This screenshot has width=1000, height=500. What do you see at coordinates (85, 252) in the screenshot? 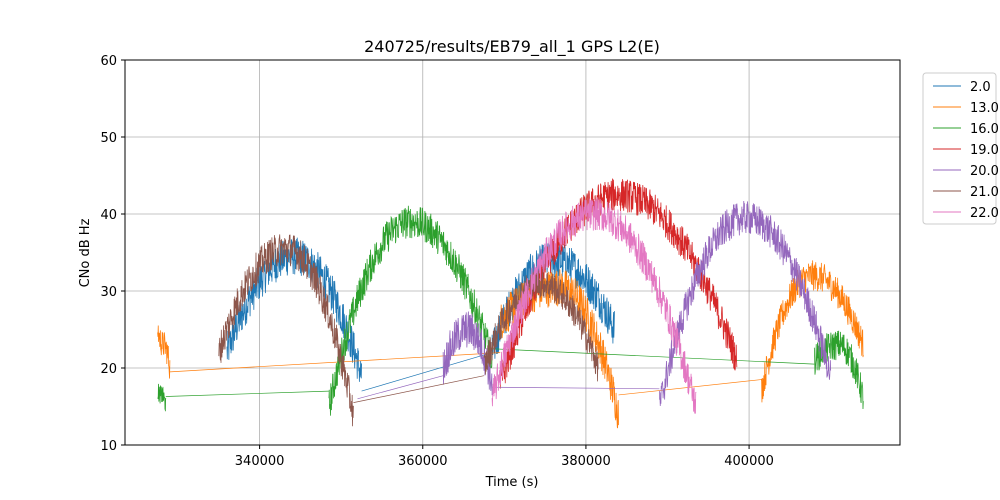
I see `y-axis-label: CNo dB Hz` at bounding box center [85, 252].